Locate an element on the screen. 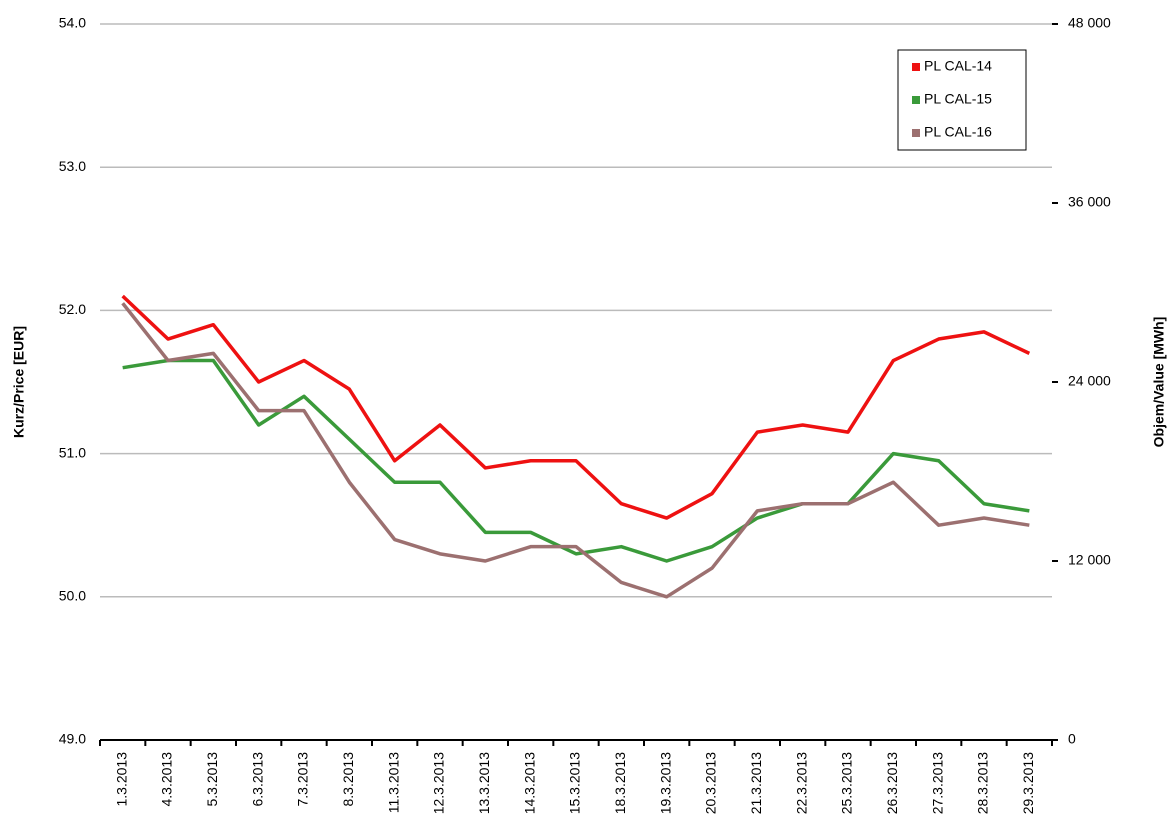 Image resolution: width=1174 pixels, height=834 pixels. x-tick-label: 19.3.2013 is located at coordinates (665, 783).